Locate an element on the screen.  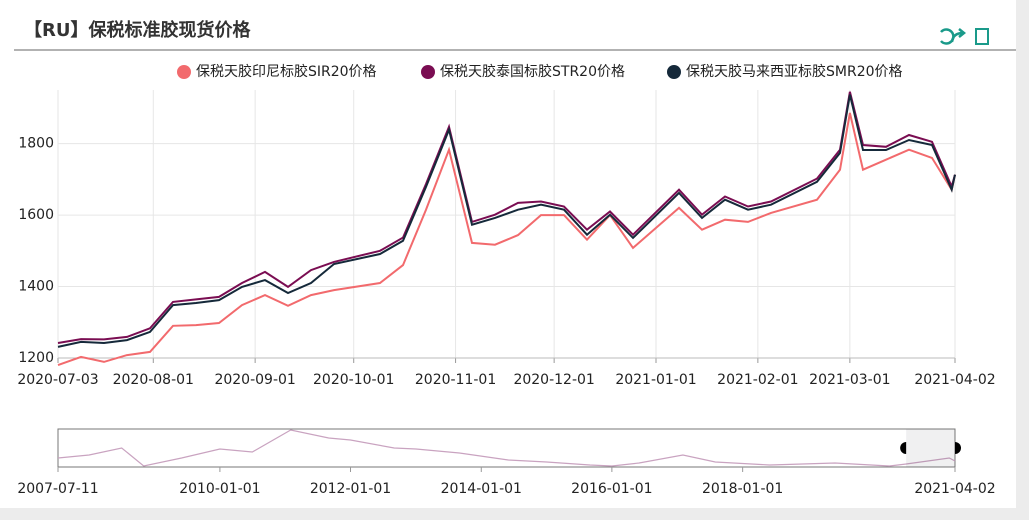
x-tick-label: 2020-10-01 is located at coordinates (353, 380).